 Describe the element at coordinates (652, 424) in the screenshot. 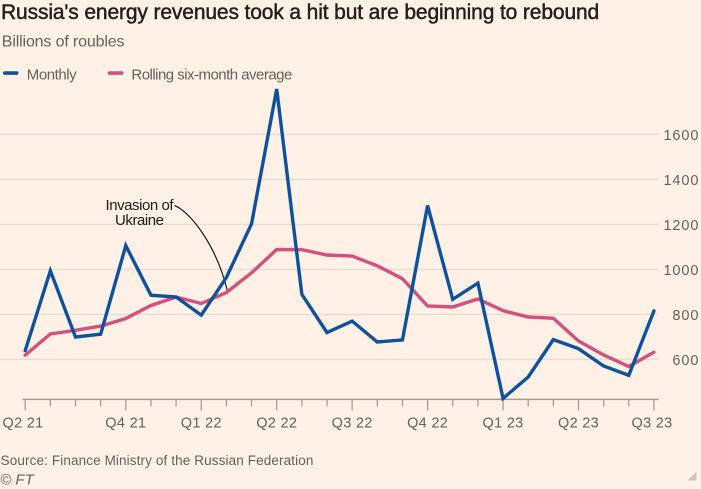

I see `svg-text: Q3 23` at that location.